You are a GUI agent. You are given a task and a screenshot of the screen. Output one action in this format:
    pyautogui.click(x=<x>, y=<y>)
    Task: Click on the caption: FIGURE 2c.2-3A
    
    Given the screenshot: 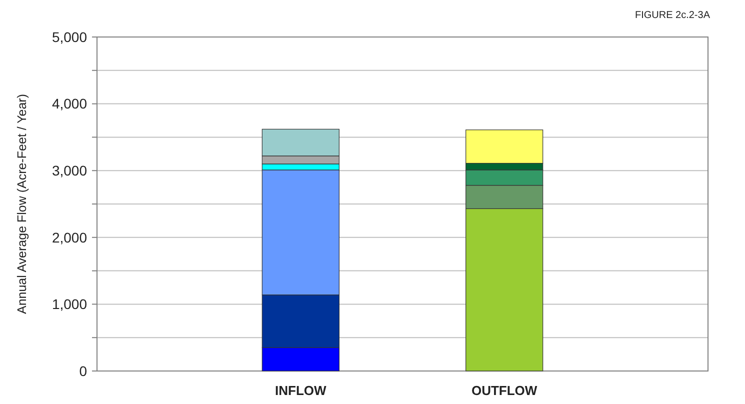 What is the action you would take?
    pyautogui.click(x=672, y=15)
    